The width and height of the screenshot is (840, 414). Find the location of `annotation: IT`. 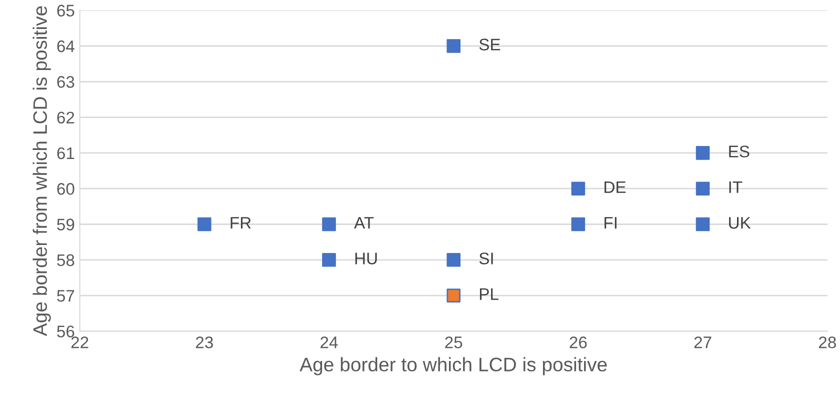

annotation: IT is located at coordinates (735, 187).